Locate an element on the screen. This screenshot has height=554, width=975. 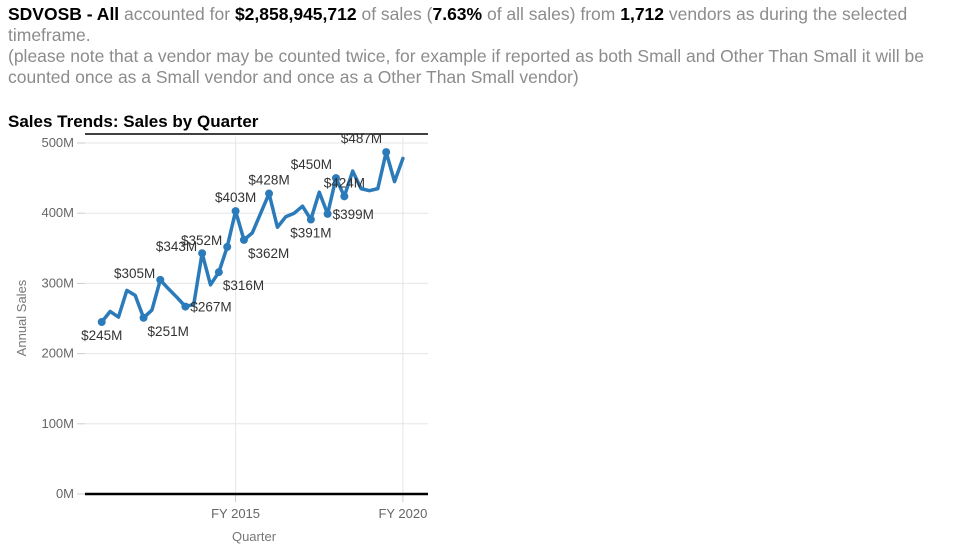
sales-line is located at coordinates (252, 237).